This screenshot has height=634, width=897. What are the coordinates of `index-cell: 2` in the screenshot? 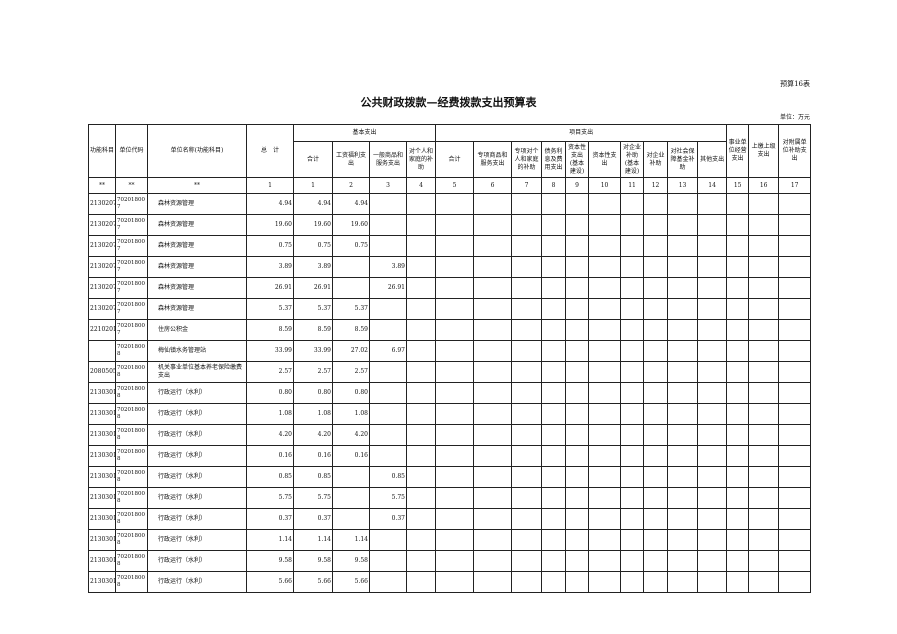 It's located at (351, 185).